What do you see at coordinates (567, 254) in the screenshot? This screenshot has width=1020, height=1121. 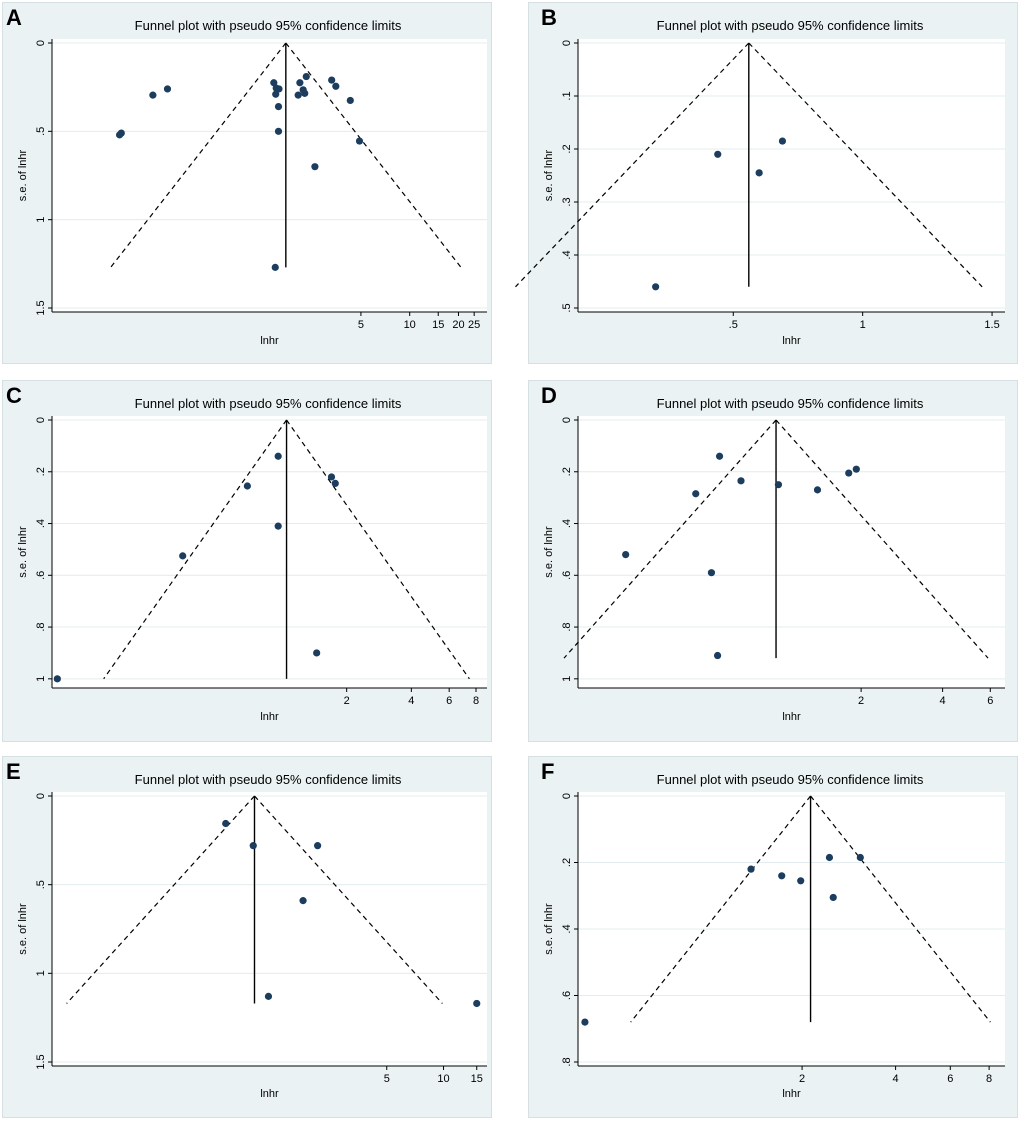 I see `y-tick-label: .4` at bounding box center [567, 254].